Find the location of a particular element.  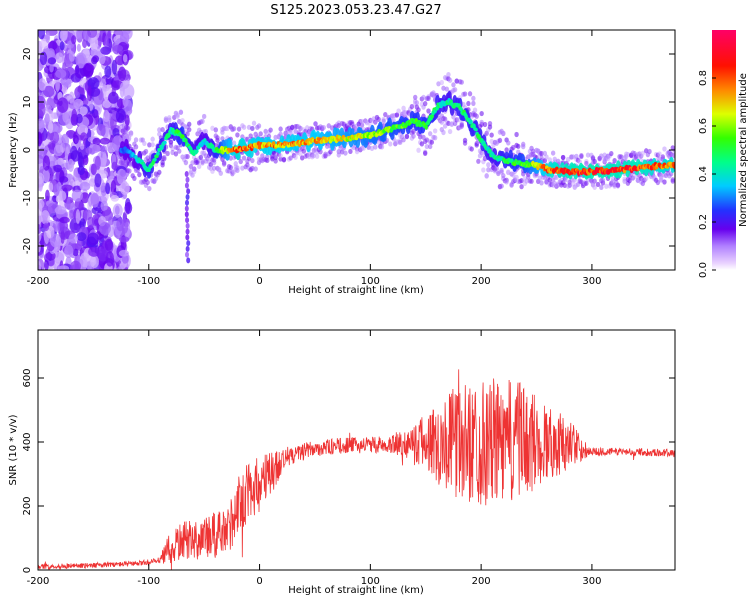

snr-x-label: Height of straight line (km) is located at coordinates (356, 590).